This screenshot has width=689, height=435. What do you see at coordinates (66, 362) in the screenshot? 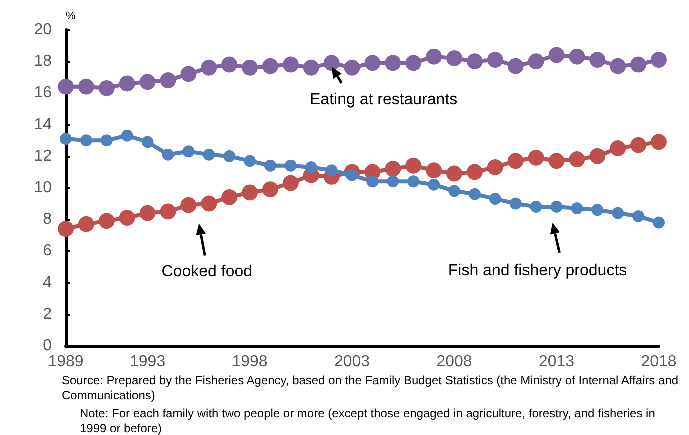
I see `x-tick-label: 1989` at bounding box center [66, 362].